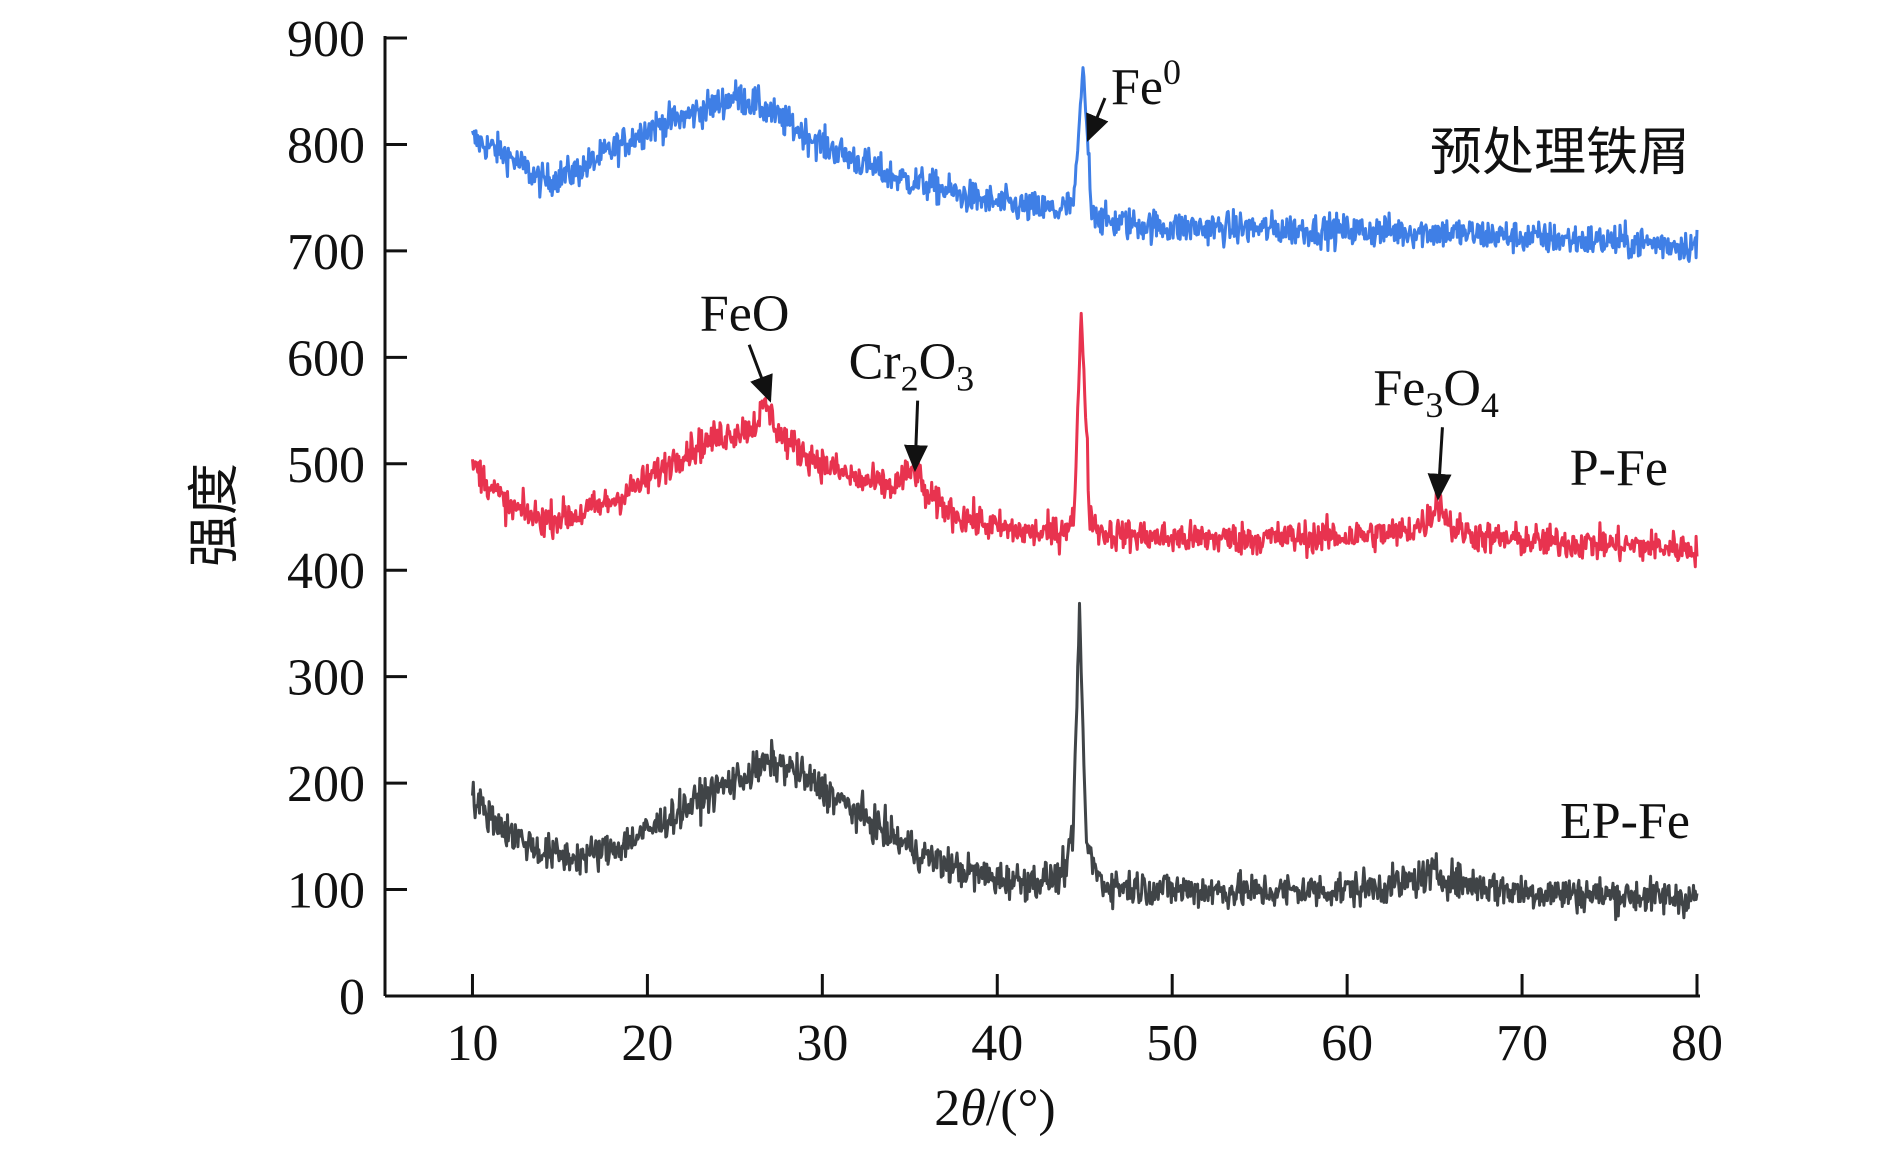 The image size is (1890, 1151). Describe the element at coordinates (997, 1043) in the screenshot. I see `x-tick-label: 40` at that location.